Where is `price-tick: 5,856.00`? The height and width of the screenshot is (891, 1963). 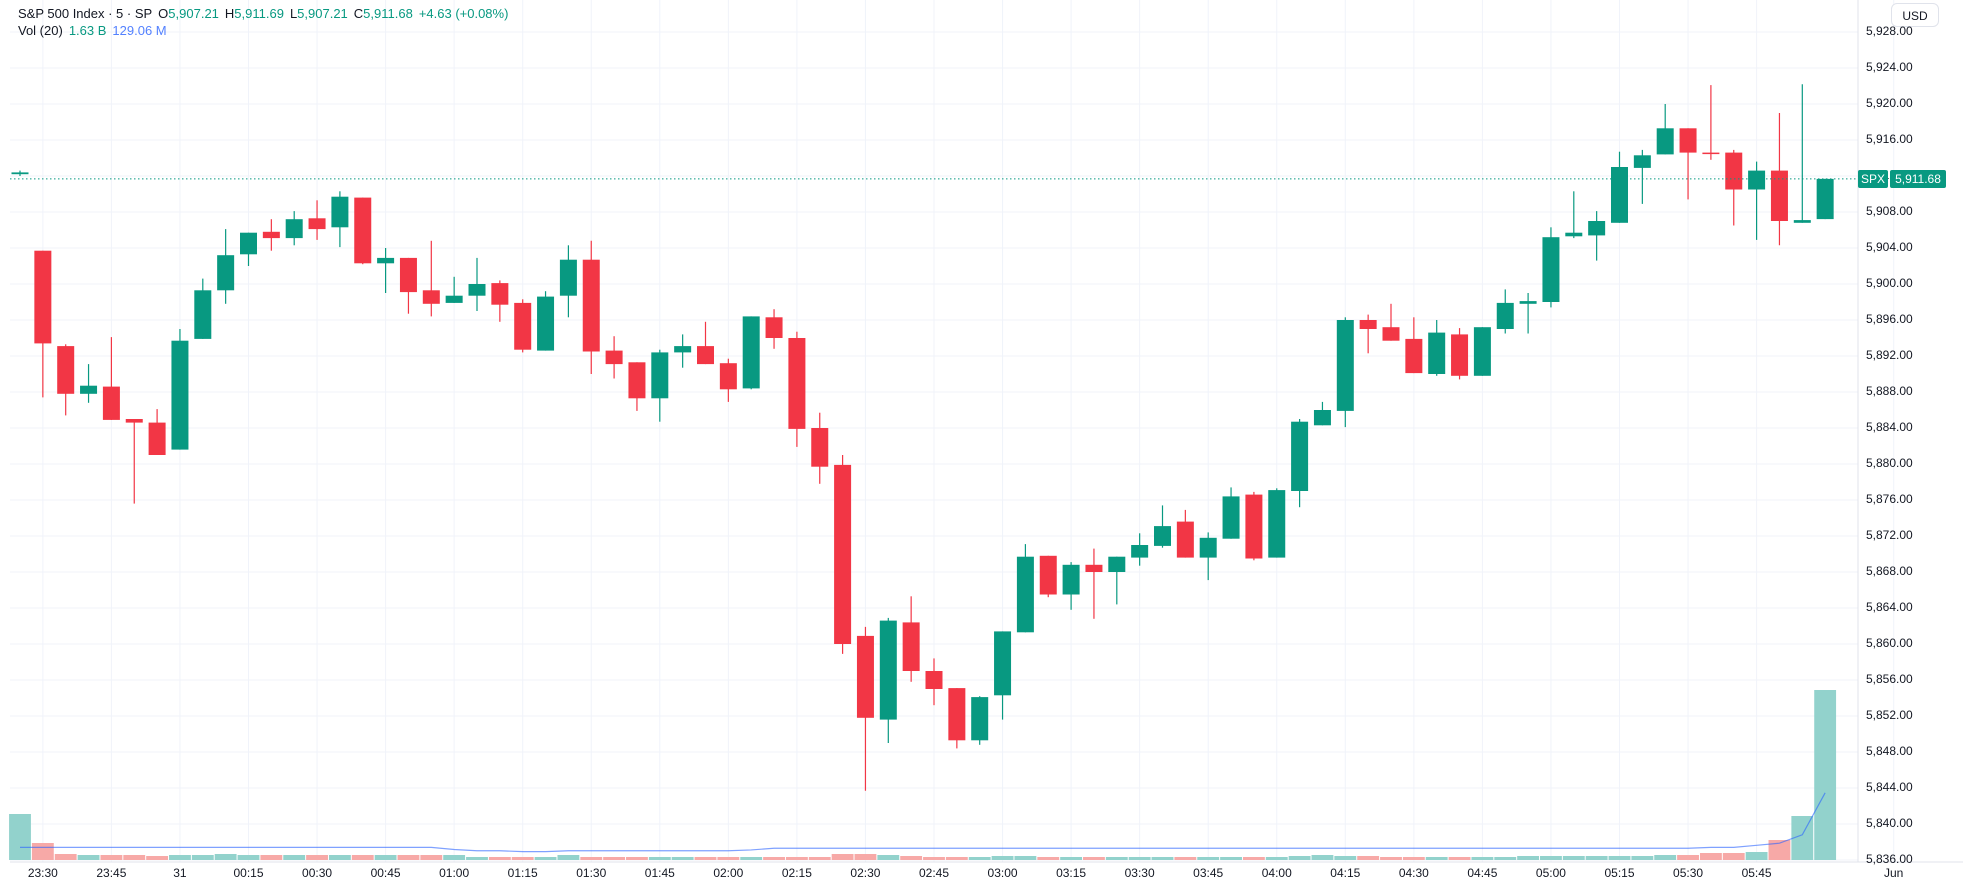 price-tick: 5,856.00 is located at coordinates (1889, 679).